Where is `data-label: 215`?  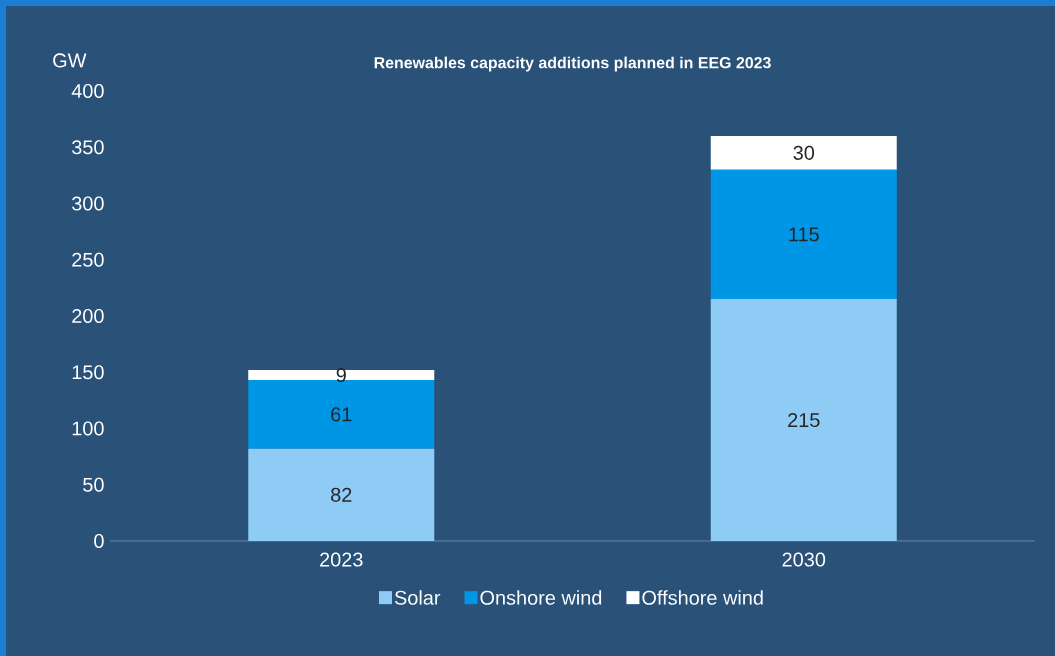
data-label: 215 is located at coordinates (804, 420).